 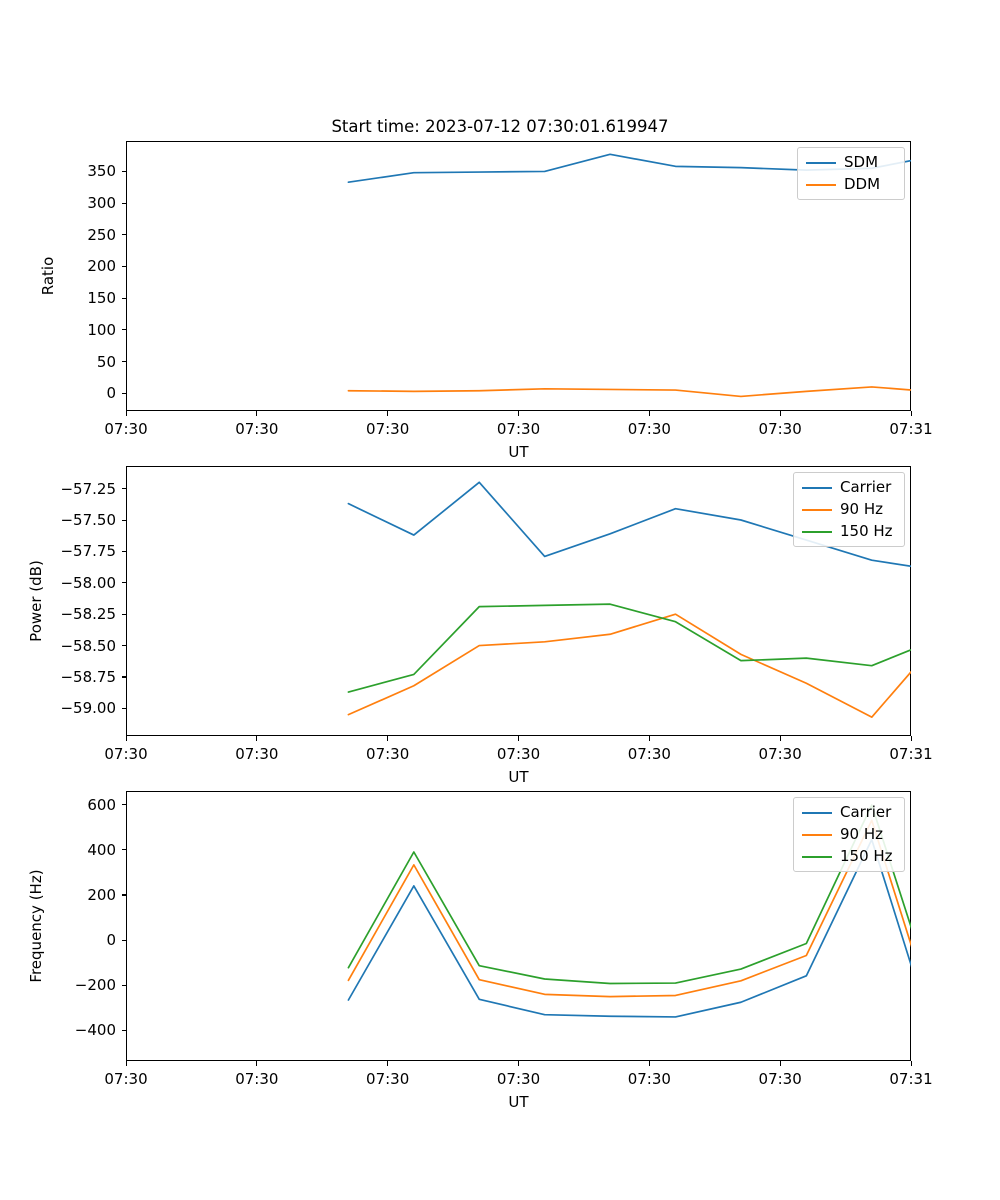 I want to click on power-plot-ytick-label: −57.75, so click(x=88, y=551).